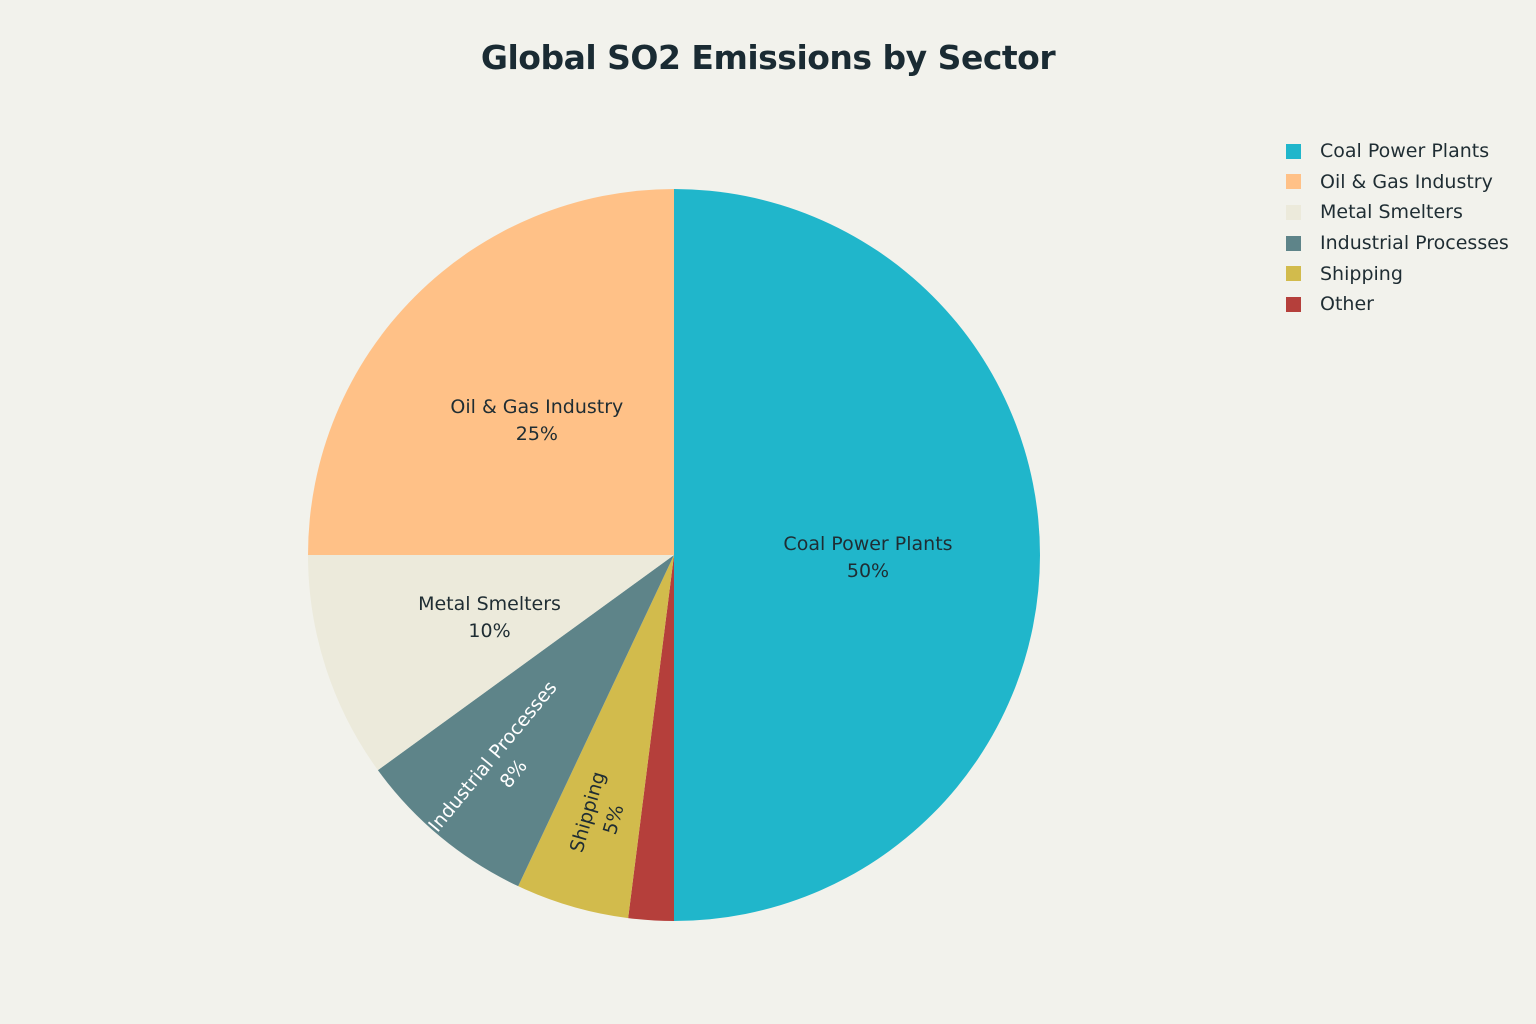 The height and width of the screenshot is (1024, 1536). What do you see at coordinates (1408, 304) in the screenshot?
I see `legend-item-other: Other` at bounding box center [1408, 304].